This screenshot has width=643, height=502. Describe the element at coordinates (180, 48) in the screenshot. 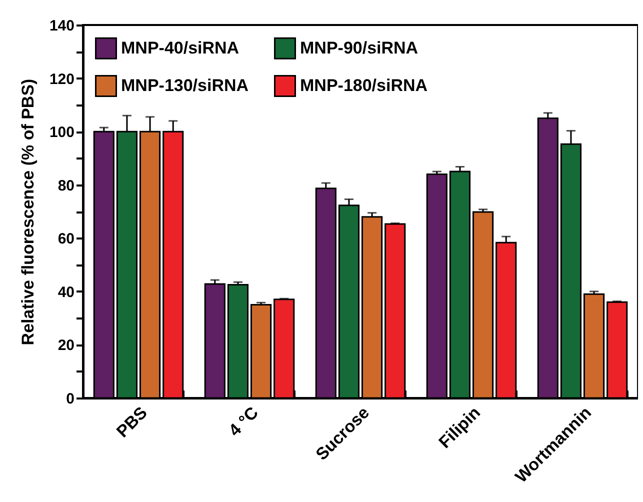

I see `legend-label: MNP-40/siRNA` at that location.